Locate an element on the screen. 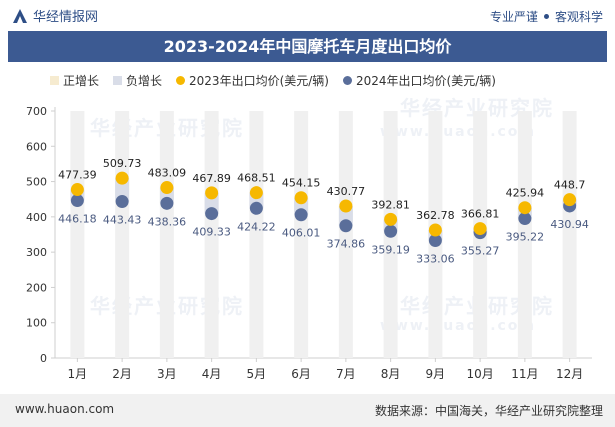  tagline-right: 客观科学 is located at coordinates (578, 17).